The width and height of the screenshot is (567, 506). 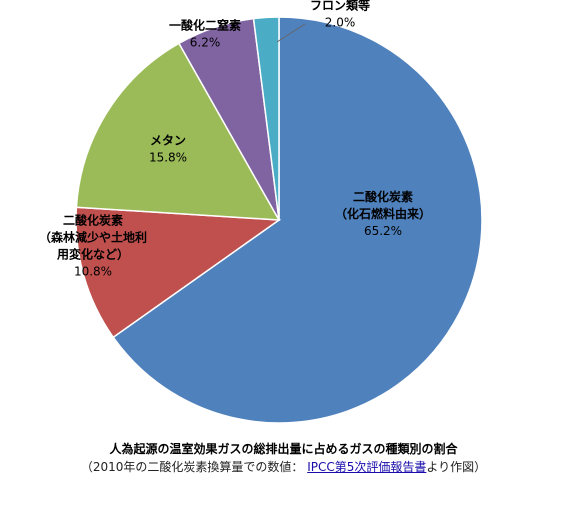 I want to click on chart-title: 人為起源の温室効果ガスの総排出量に占めるガスの種類別の割合, so click(x=283, y=449).